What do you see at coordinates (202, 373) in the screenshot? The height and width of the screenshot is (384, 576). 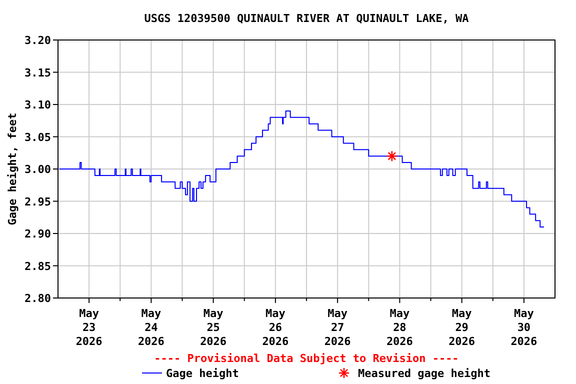 I see `legend-label: Gage height` at bounding box center [202, 373].